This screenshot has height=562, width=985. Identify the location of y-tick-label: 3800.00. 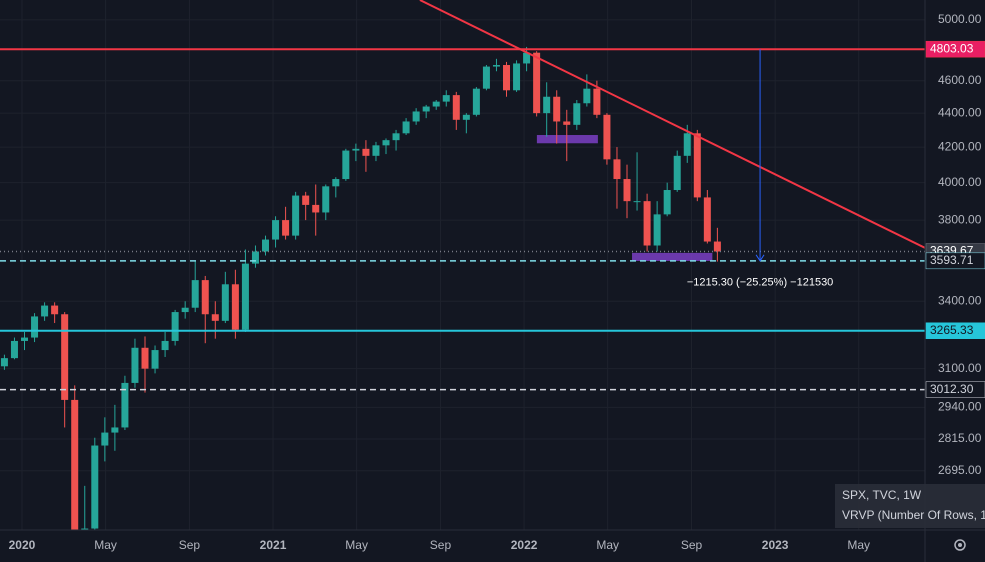
(960, 219).